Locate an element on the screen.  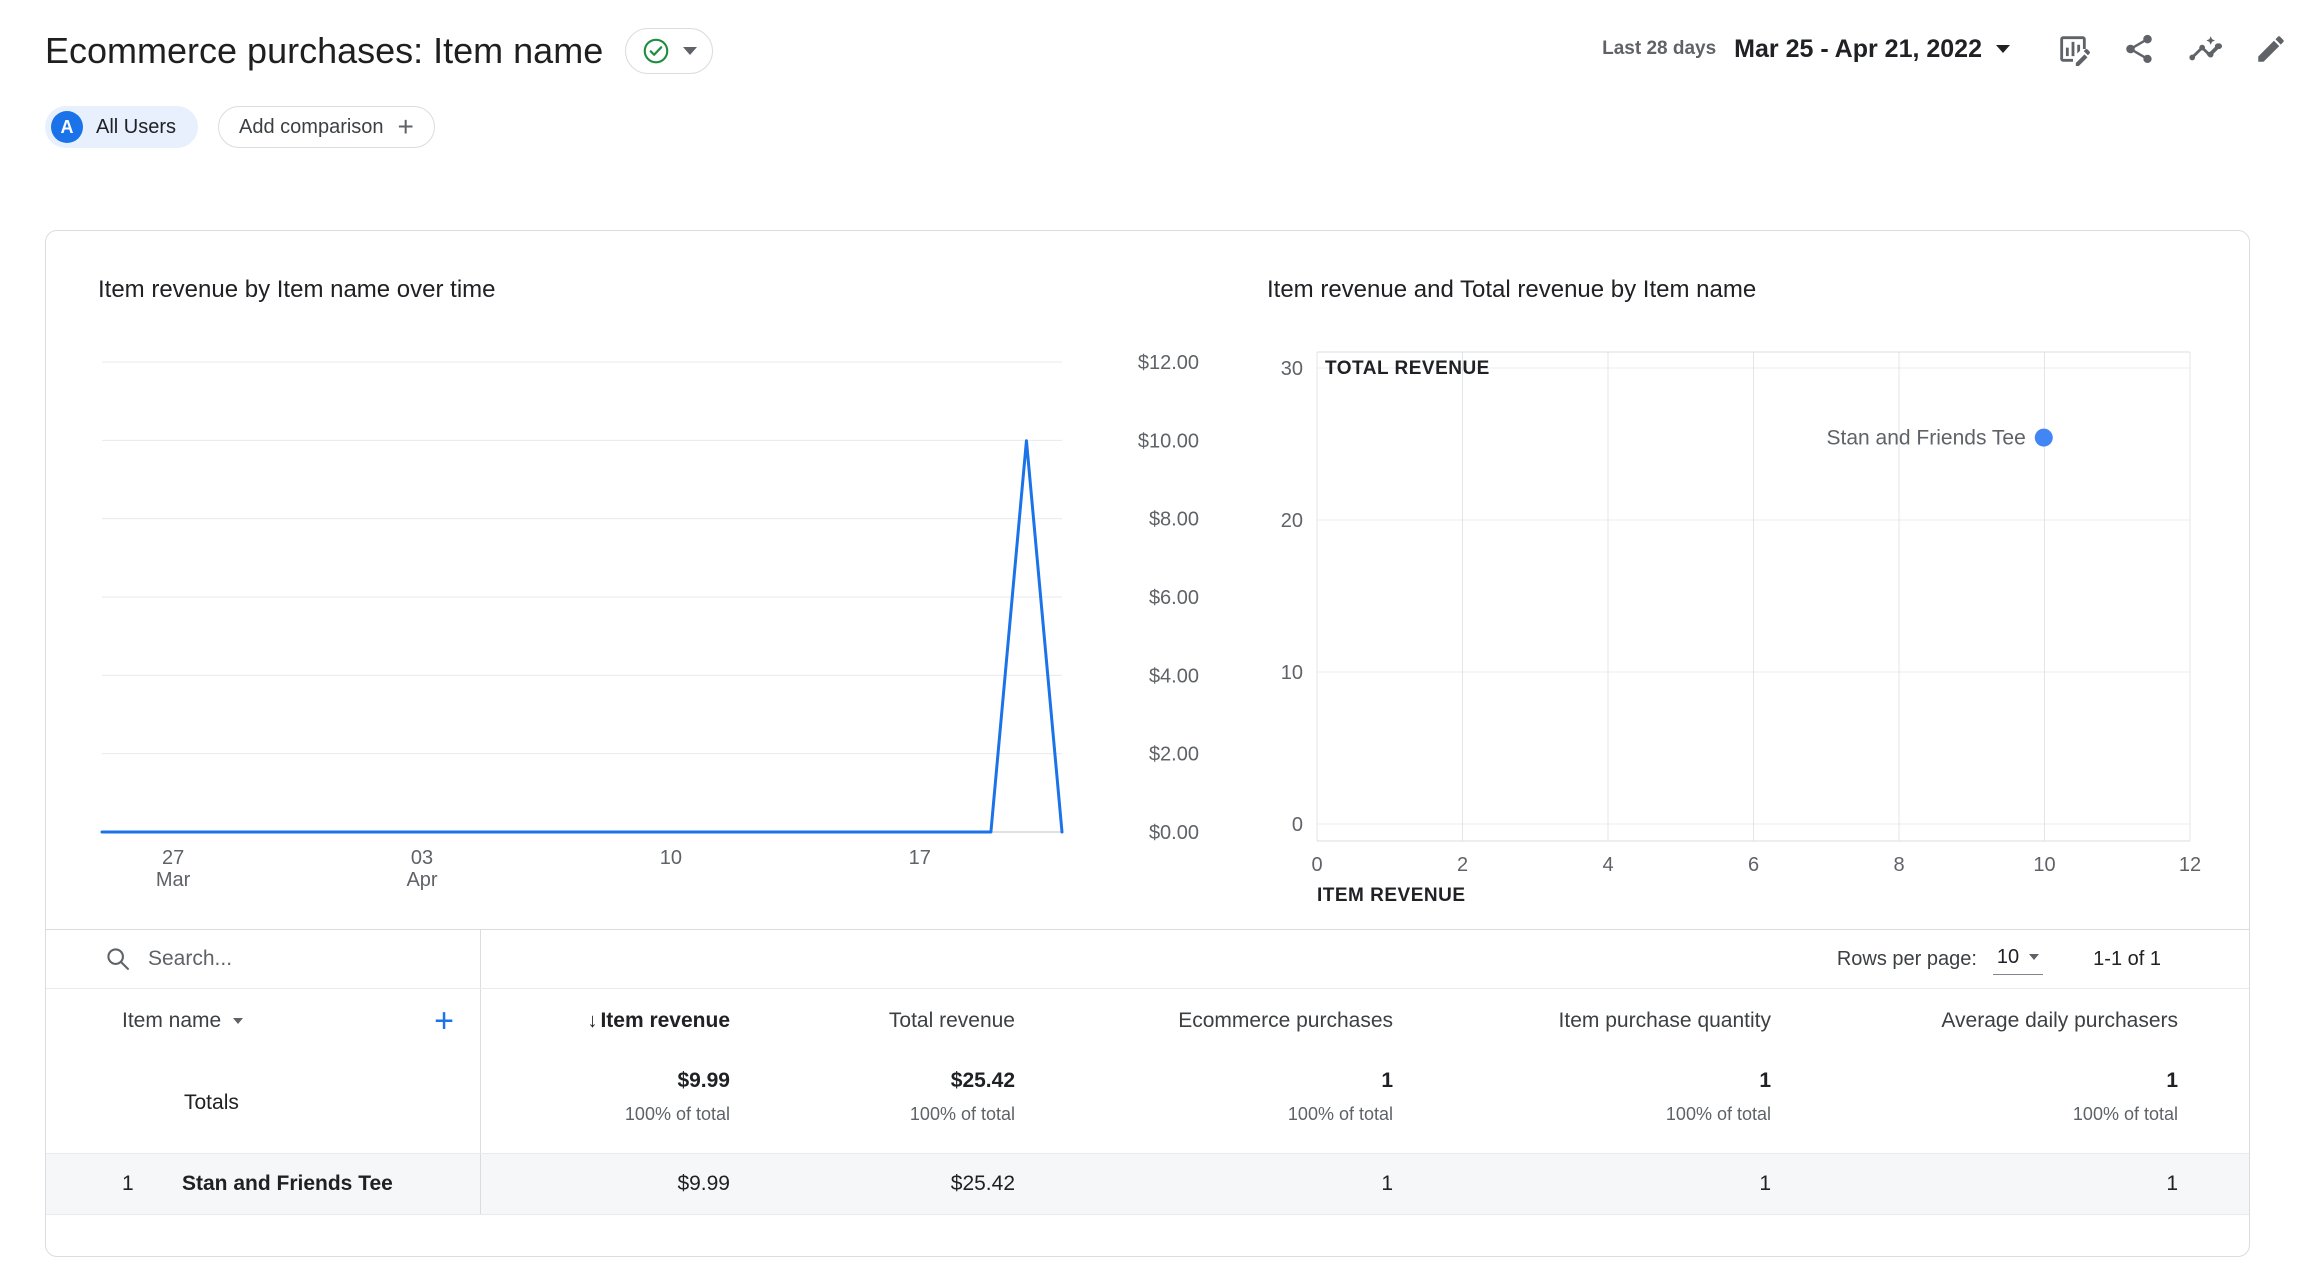
svg-text: 6 is located at coordinates (1753, 865).